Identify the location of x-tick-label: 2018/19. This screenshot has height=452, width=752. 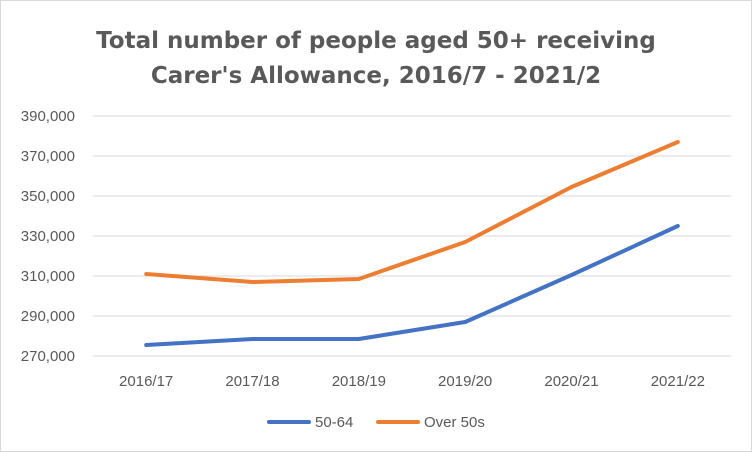
(359, 381).